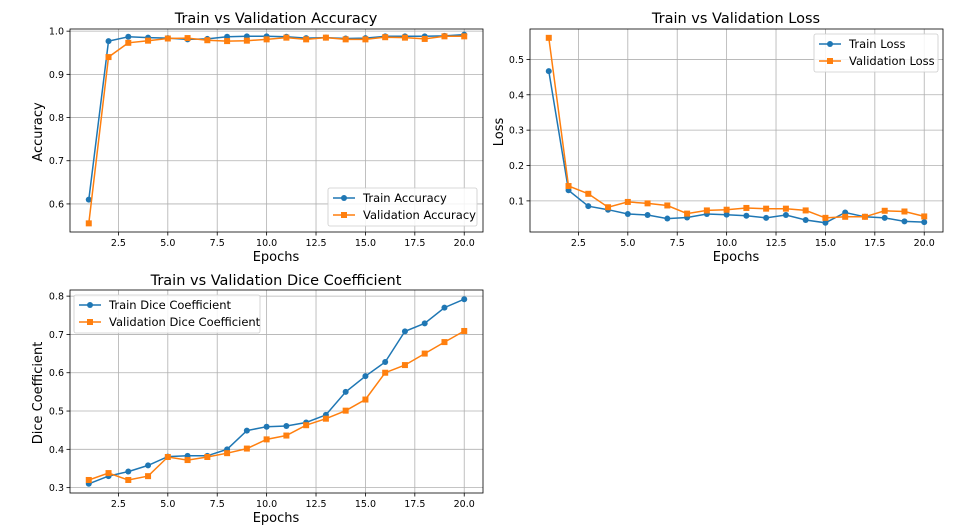  What do you see at coordinates (464, 243) in the screenshot?
I see `accuracy-x-tick-label: 20.0` at bounding box center [464, 243].